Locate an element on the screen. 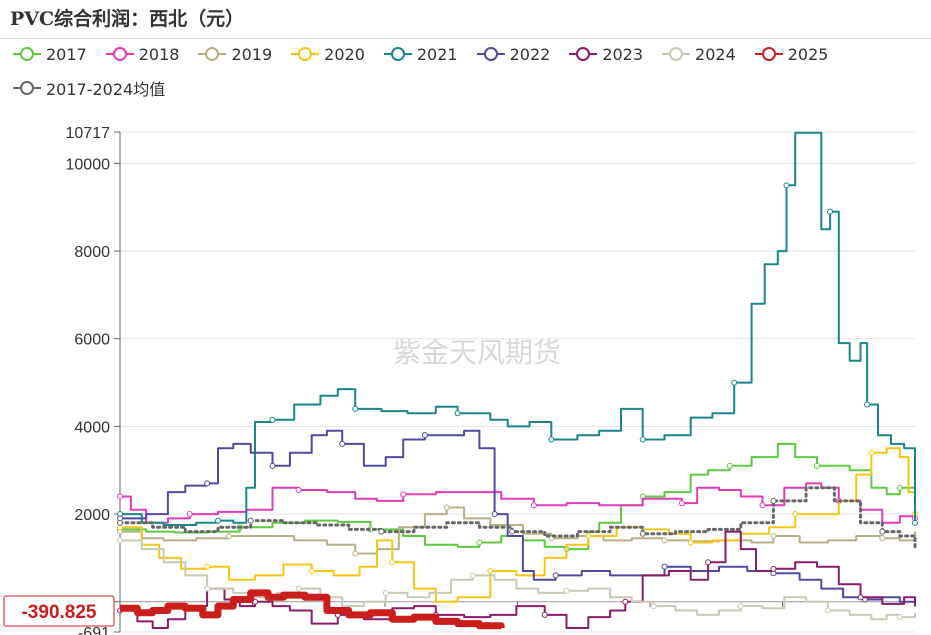  y-tick-label-7: -691 is located at coordinates (94, 630).